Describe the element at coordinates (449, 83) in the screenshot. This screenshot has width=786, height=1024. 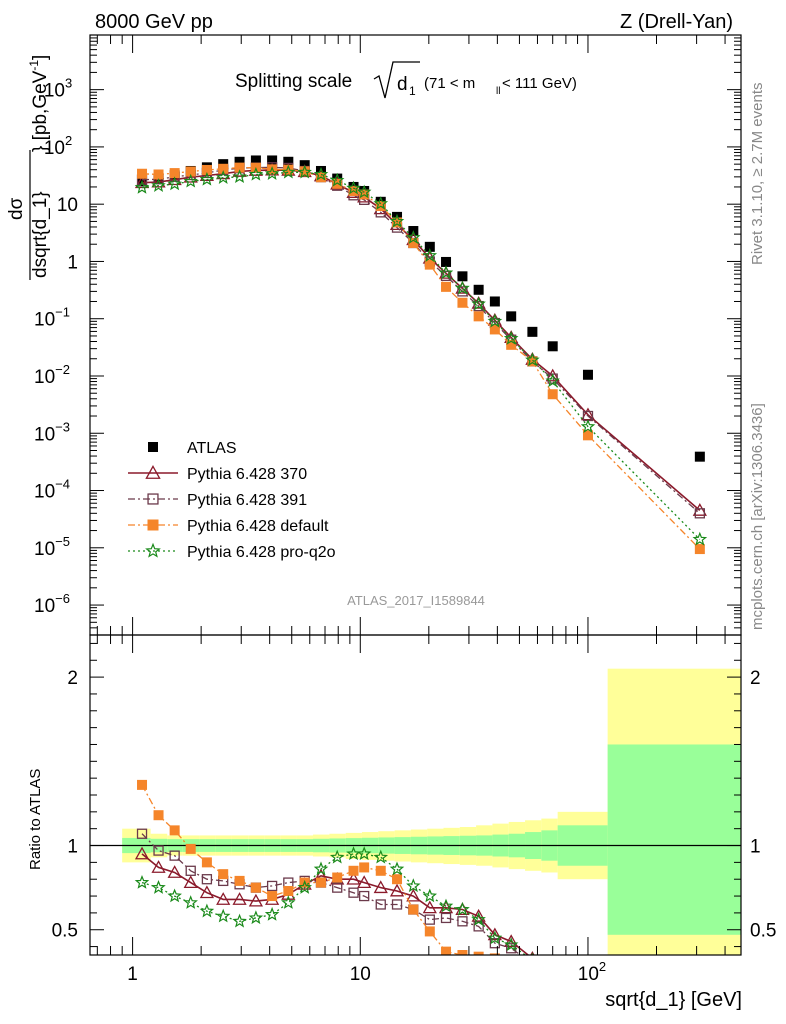
I see `plot-title-range-a: (71 < m` at that location.